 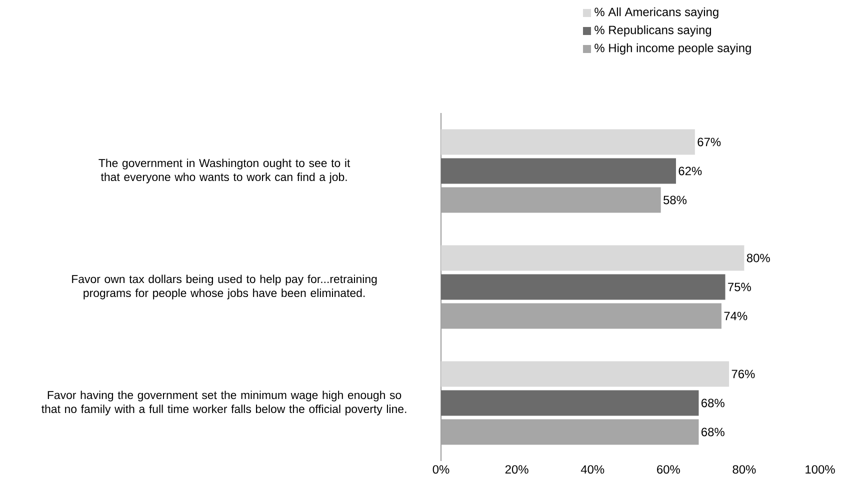 What do you see at coordinates (739, 287) in the screenshot?
I see `data-label: 75%` at bounding box center [739, 287].